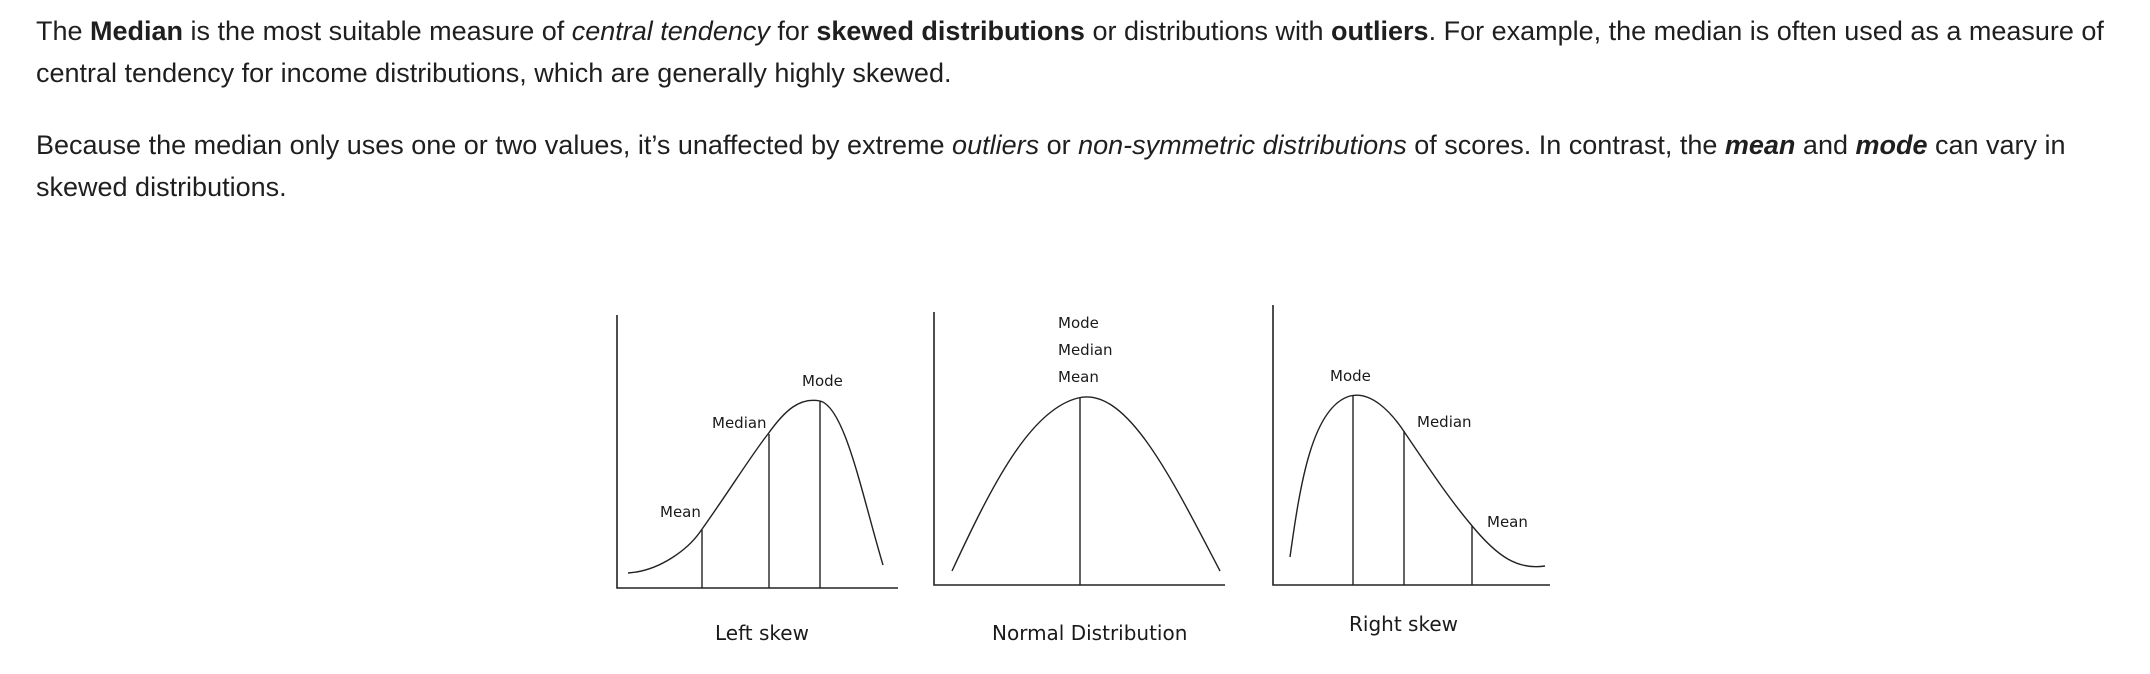 The width and height of the screenshot is (2150, 674). I want to click on normal-curve, so click(1086, 484).